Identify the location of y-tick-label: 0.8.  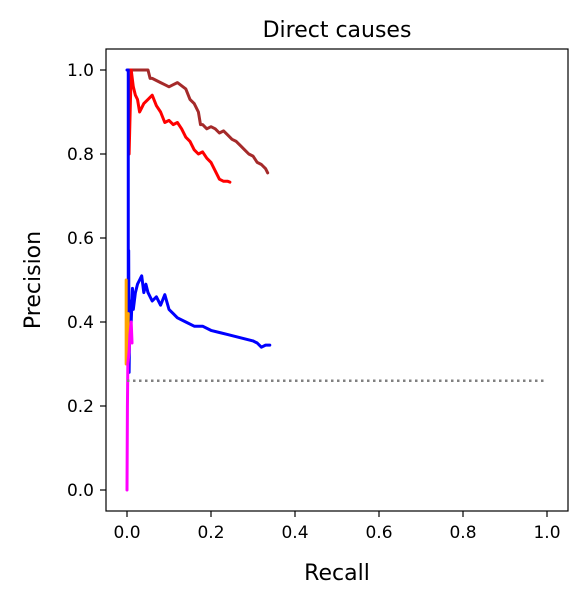
(80, 155).